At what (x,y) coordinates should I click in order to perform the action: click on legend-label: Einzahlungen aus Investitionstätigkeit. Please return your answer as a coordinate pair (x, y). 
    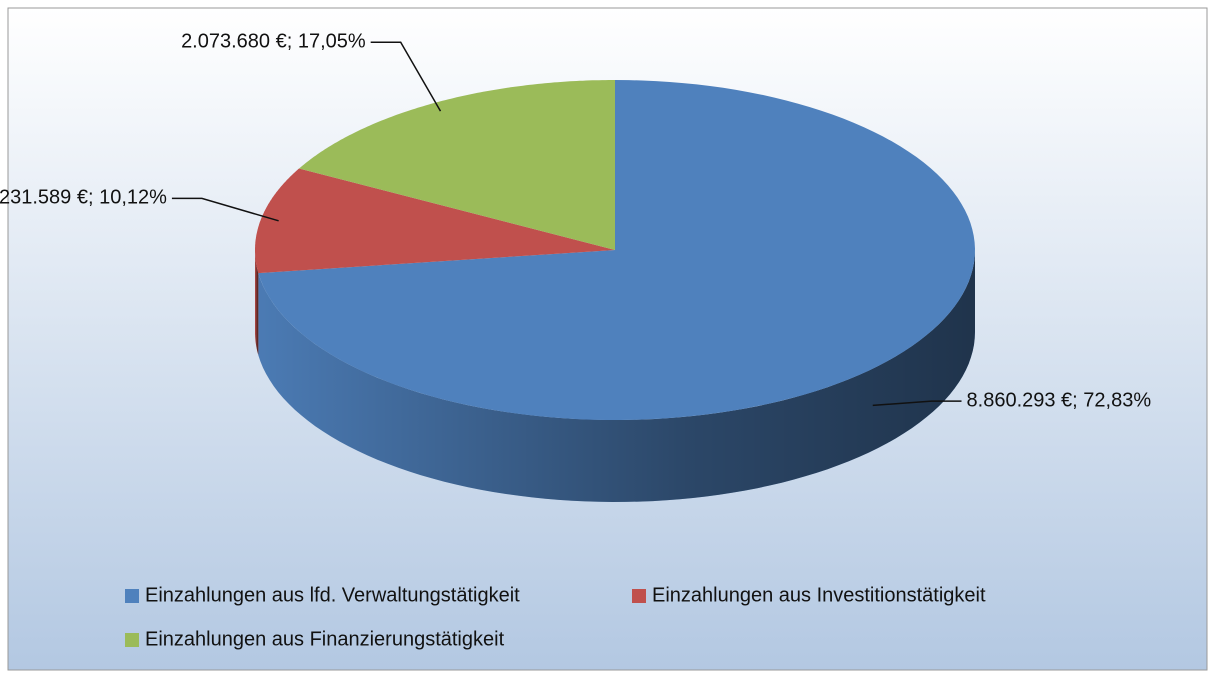
    Looking at the image, I should click on (819, 595).